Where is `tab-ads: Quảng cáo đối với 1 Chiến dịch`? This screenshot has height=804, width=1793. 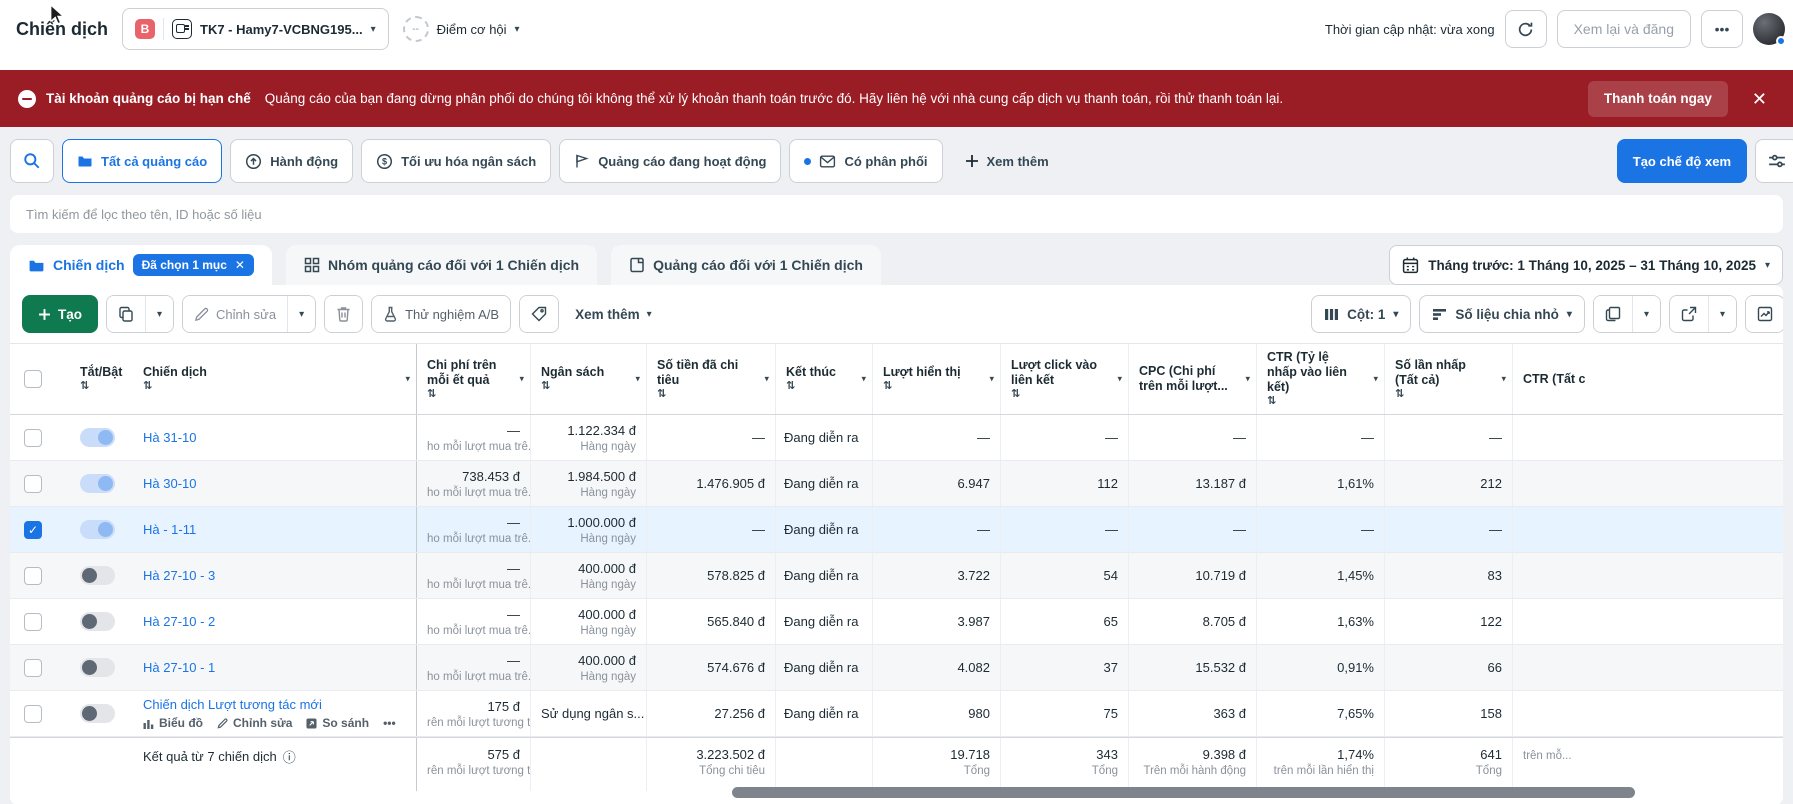 tab-ads: Quảng cáo đối với 1 Chiến dịch is located at coordinates (746, 265).